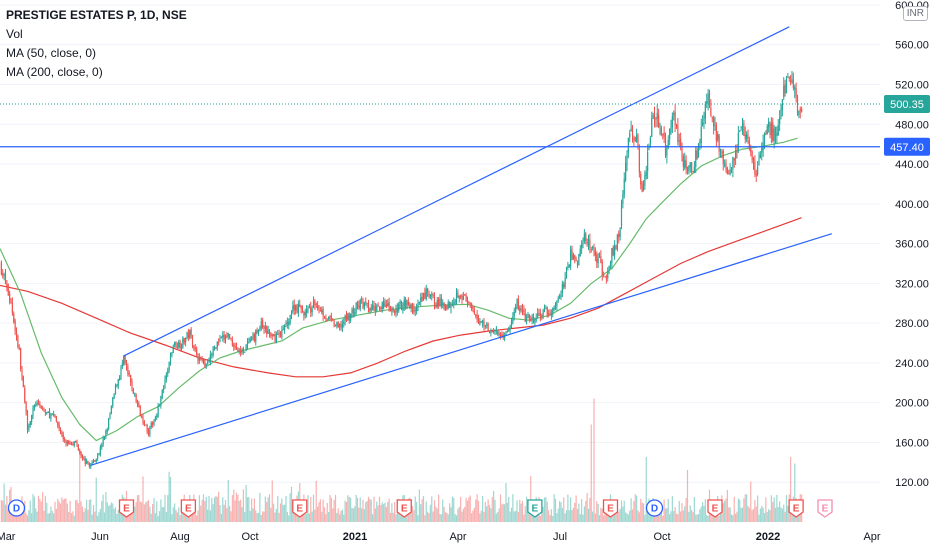  What do you see at coordinates (907, 146) in the screenshot?
I see `hline-price-tag: 457.40` at bounding box center [907, 146].